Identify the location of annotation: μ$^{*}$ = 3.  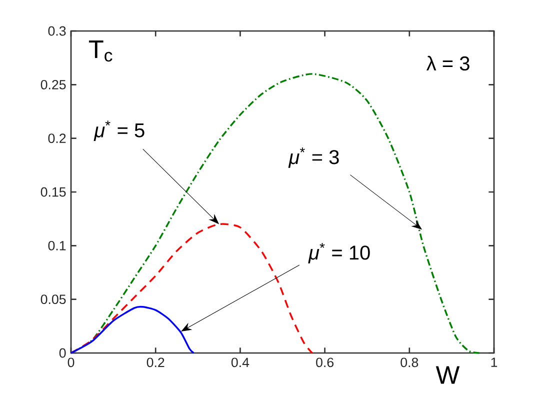
(313, 157).